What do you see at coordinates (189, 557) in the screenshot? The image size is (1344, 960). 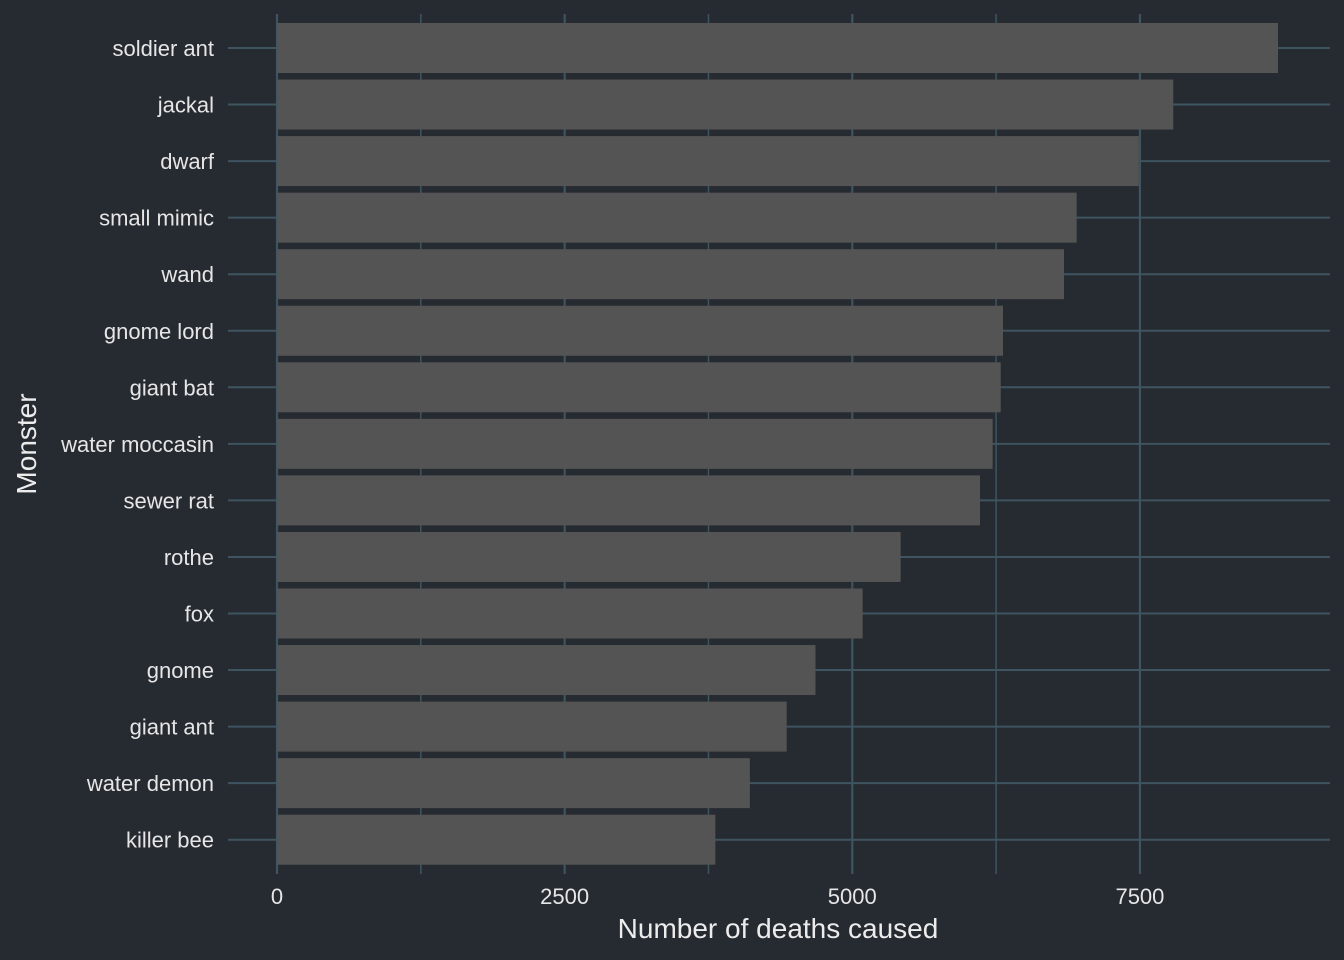 I see `y-tick-label: rothe` at bounding box center [189, 557].